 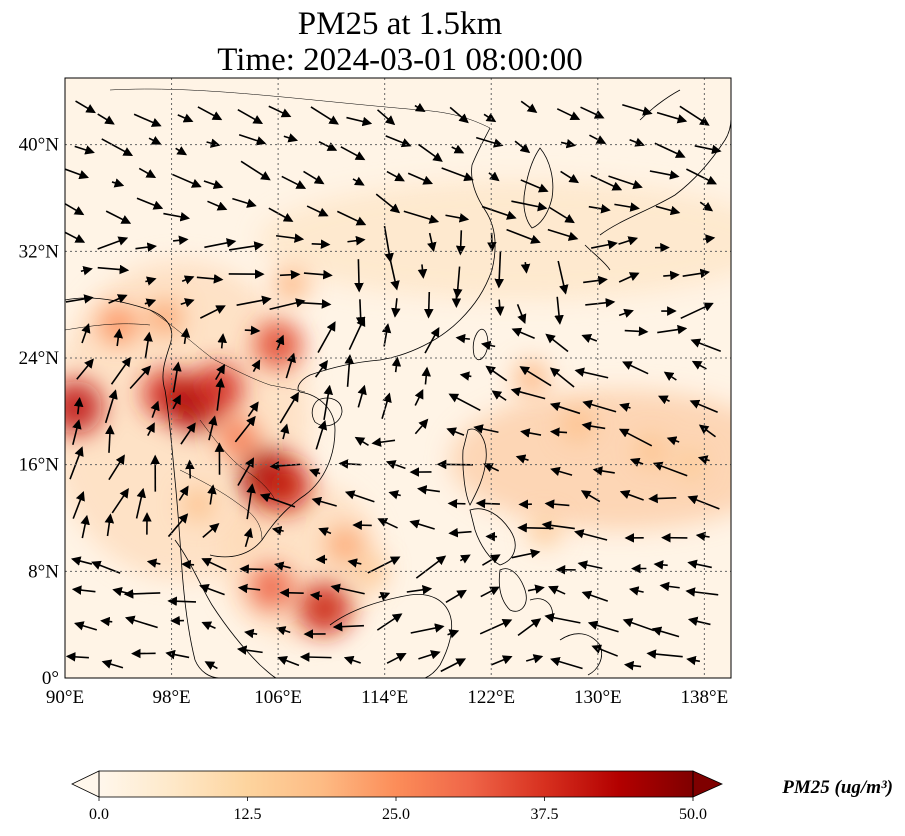 I want to click on longitude-tick-label: 138°E, so click(x=705, y=697).